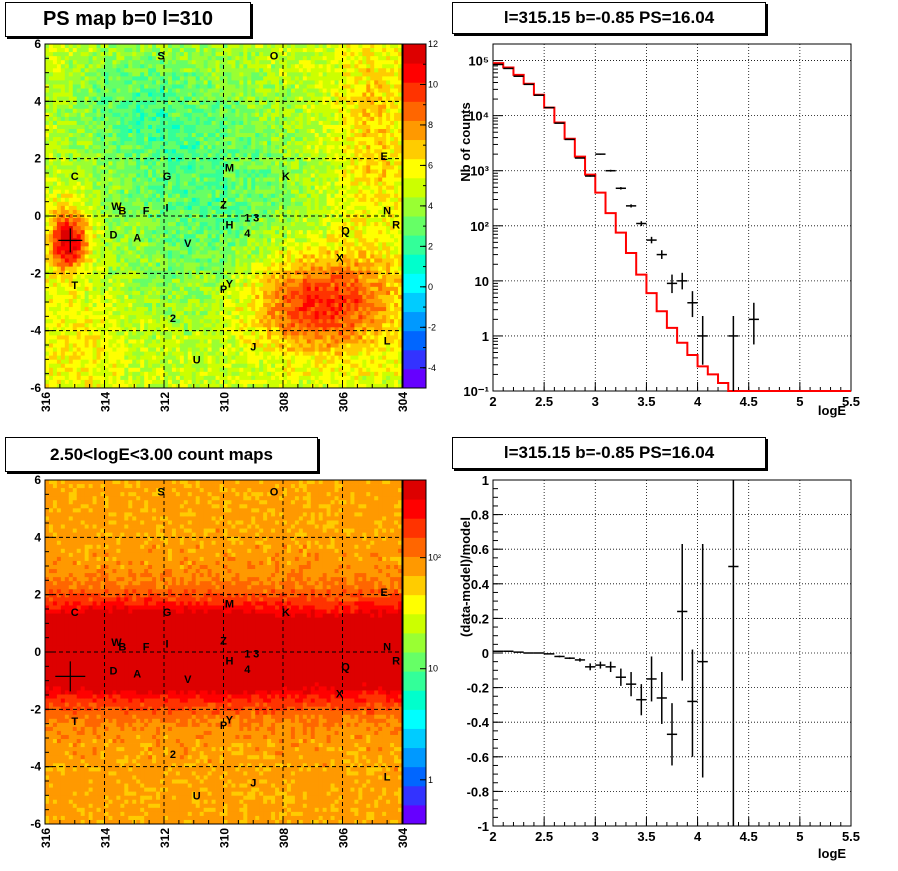 Image resolution: width=898 pixels, height=871 pixels. I want to click on x-tick-label: 314, so click(106, 838).